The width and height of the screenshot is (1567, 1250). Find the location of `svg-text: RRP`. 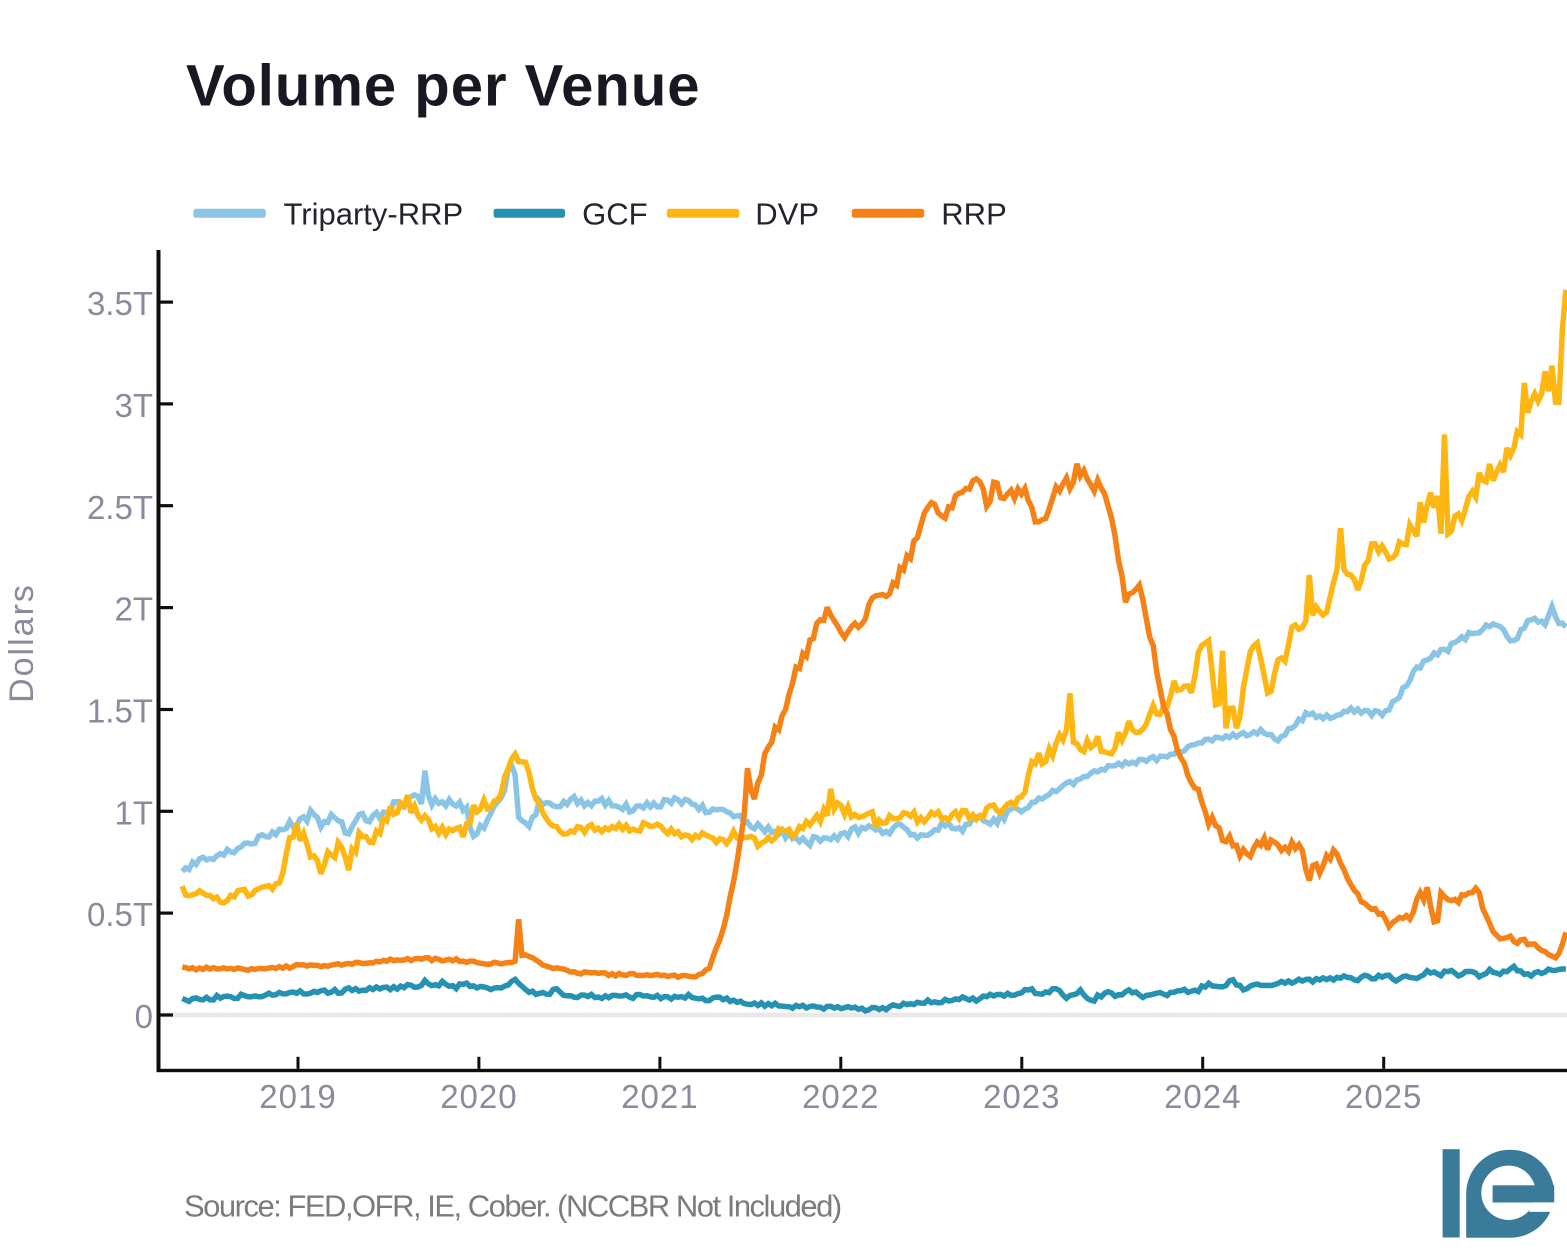

svg-text: RRP is located at coordinates (973, 214).